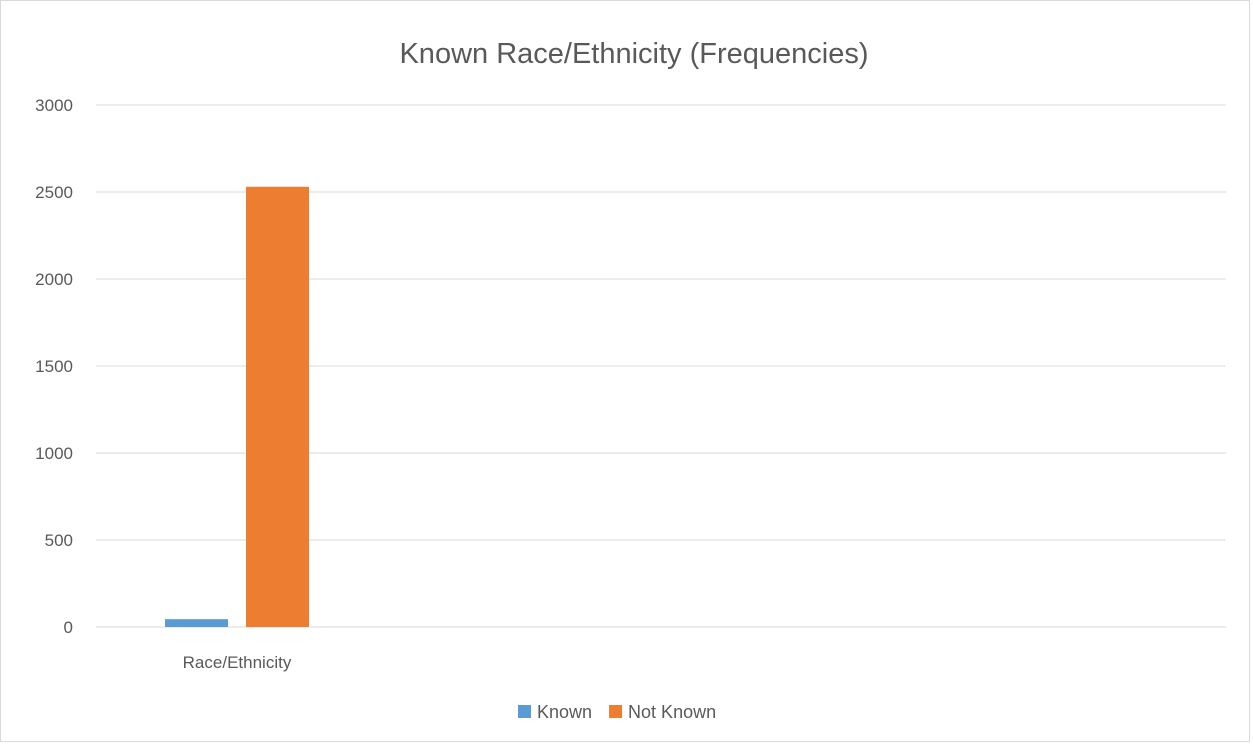 Image resolution: width=1253 pixels, height=746 pixels. What do you see at coordinates (59, 540) in the screenshot?
I see `y-tick-label: 500` at bounding box center [59, 540].